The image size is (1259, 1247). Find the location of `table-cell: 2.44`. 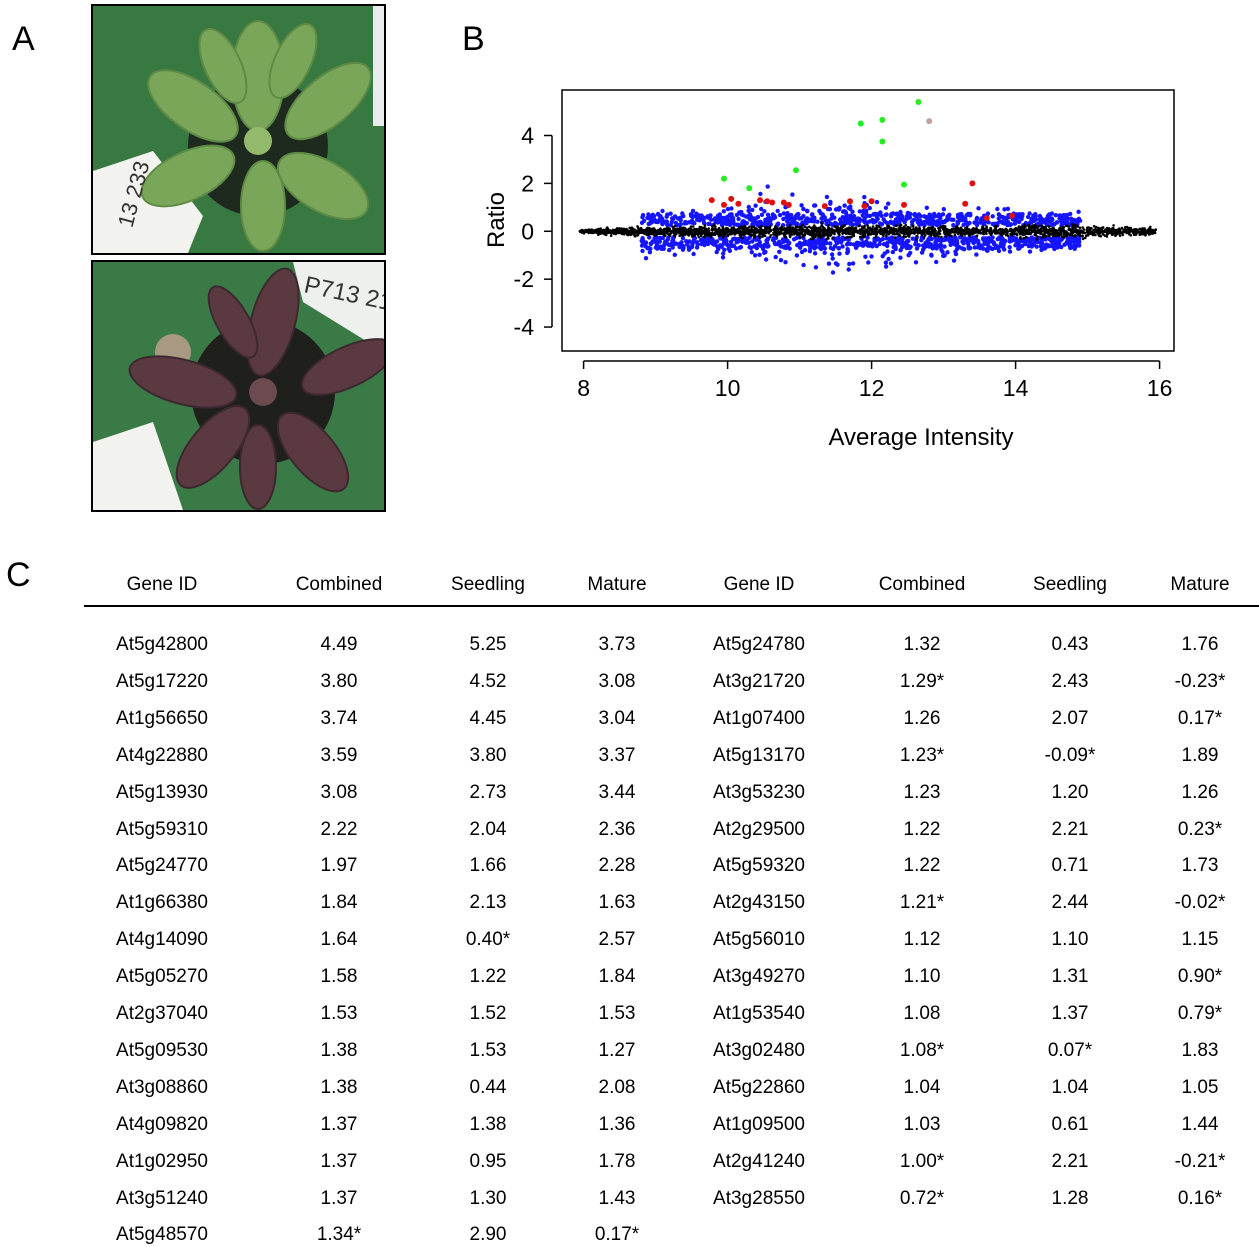

table-cell: 2.44 is located at coordinates (1070, 903).